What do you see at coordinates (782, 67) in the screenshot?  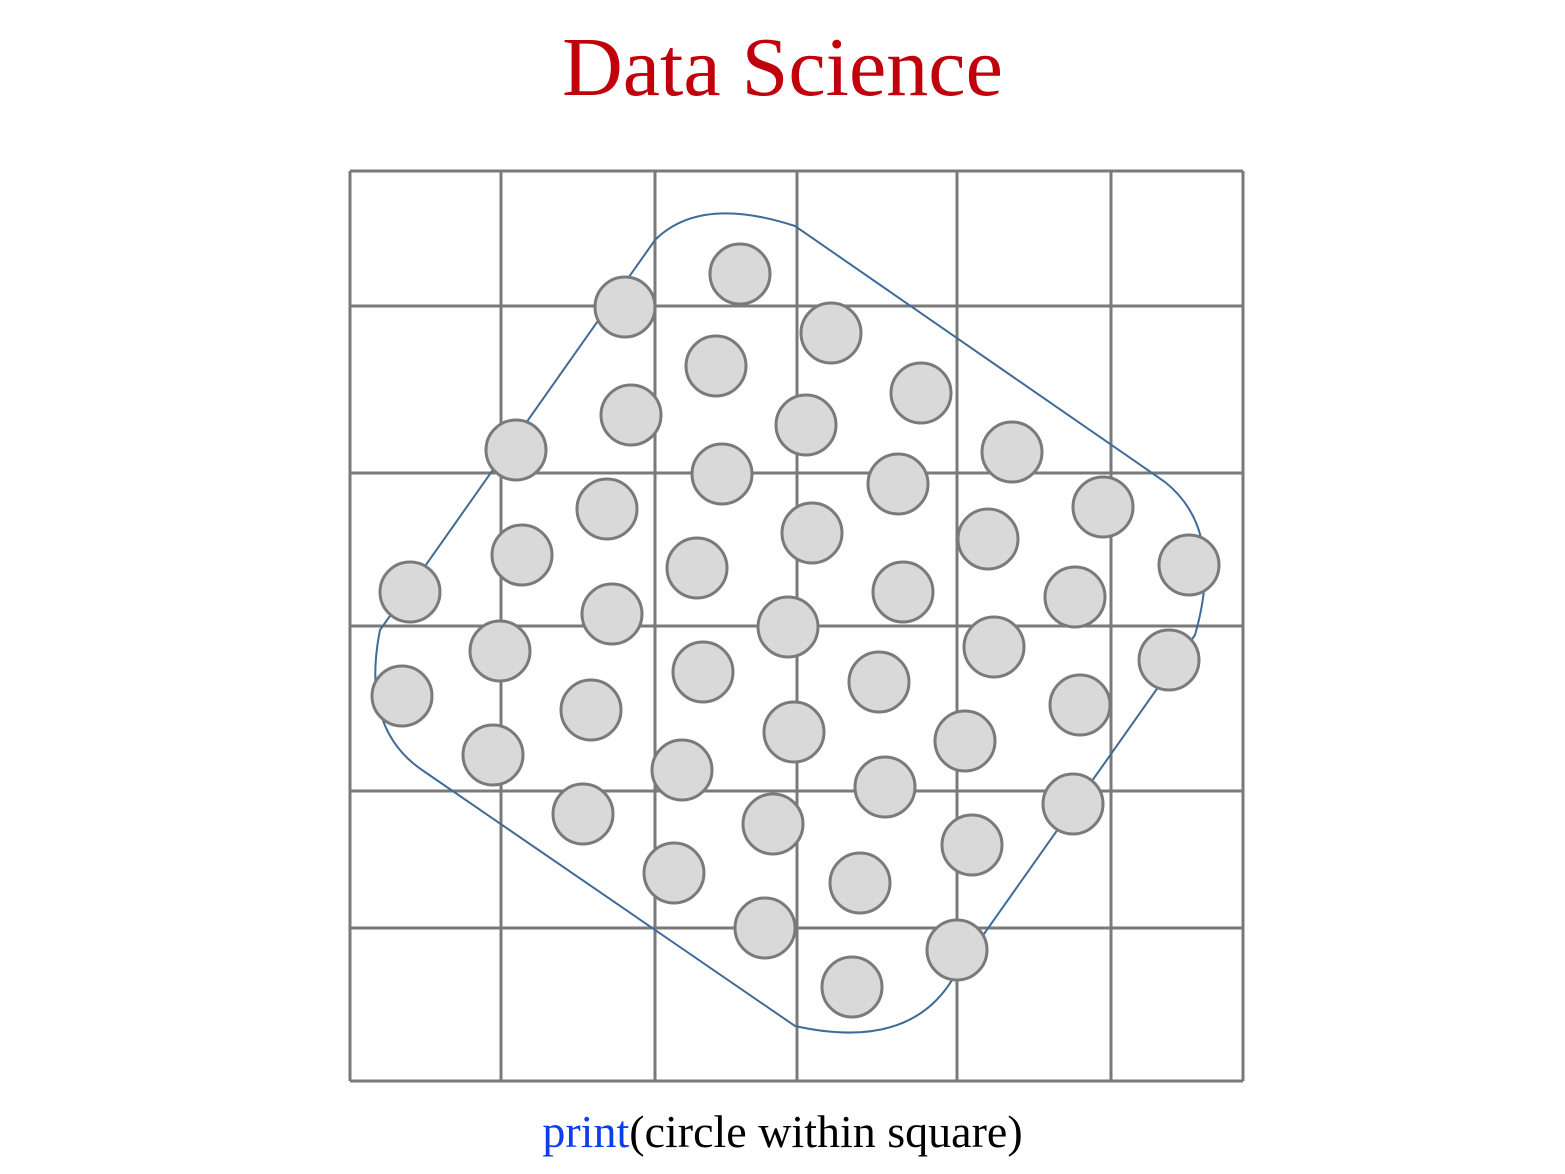 I see `page-title: Data Science` at bounding box center [782, 67].